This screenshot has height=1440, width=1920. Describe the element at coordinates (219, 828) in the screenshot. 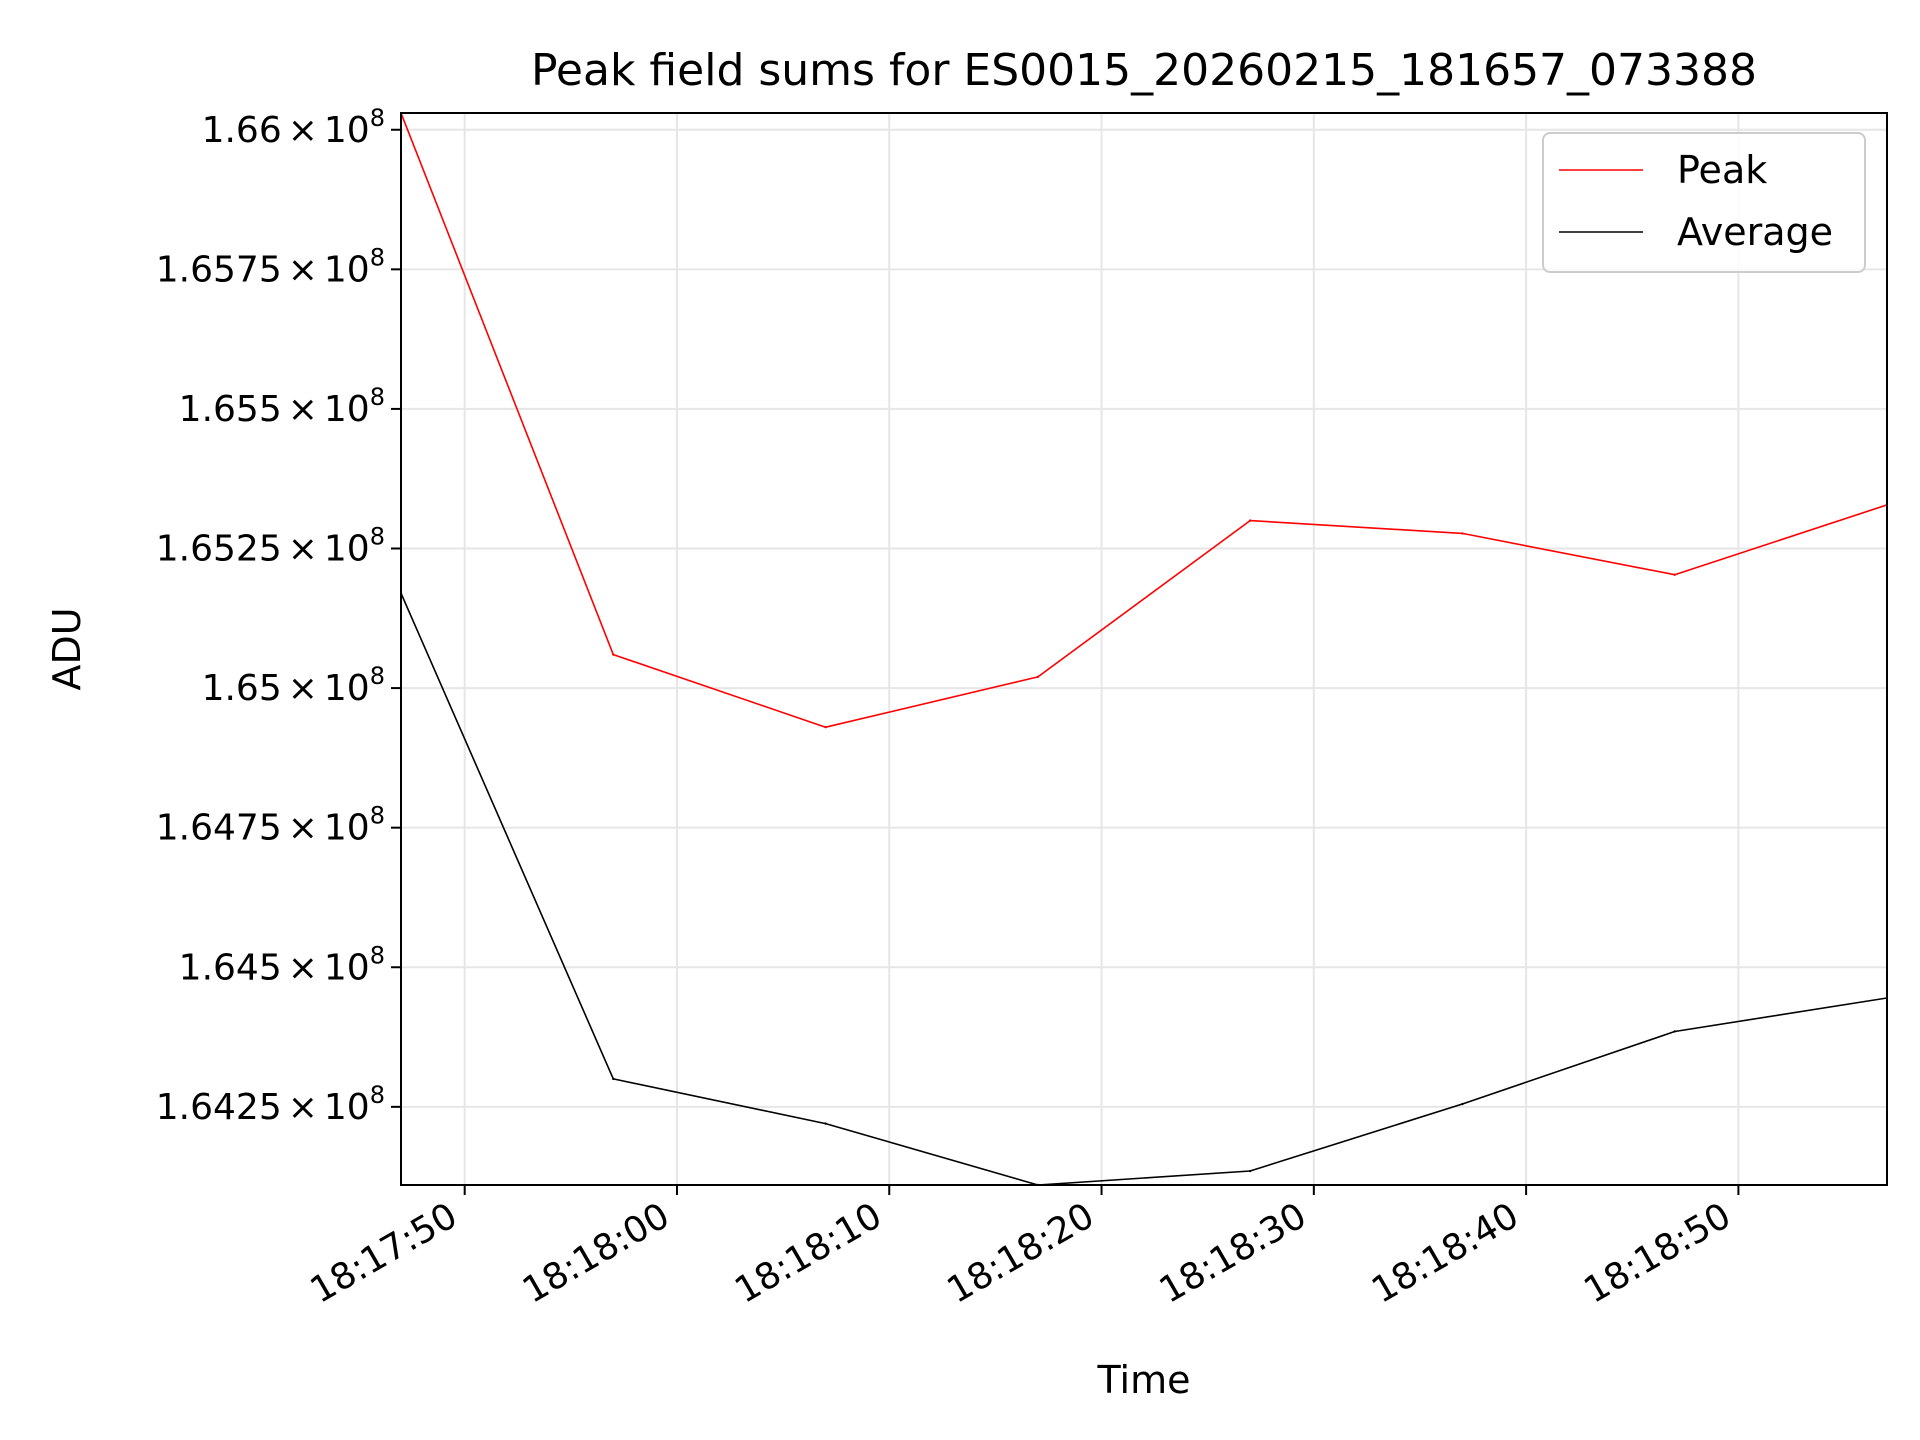

I see `y-tick-mantissa: 1.6475` at that location.